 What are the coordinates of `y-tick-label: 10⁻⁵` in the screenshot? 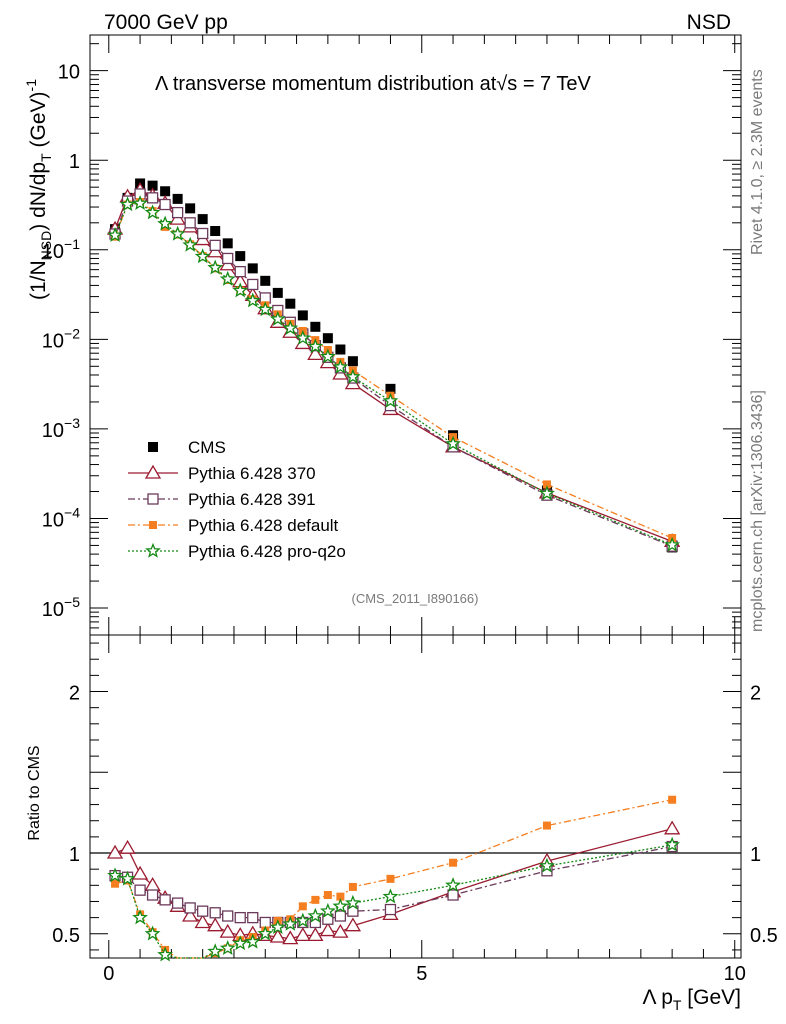 It's located at (61, 607).